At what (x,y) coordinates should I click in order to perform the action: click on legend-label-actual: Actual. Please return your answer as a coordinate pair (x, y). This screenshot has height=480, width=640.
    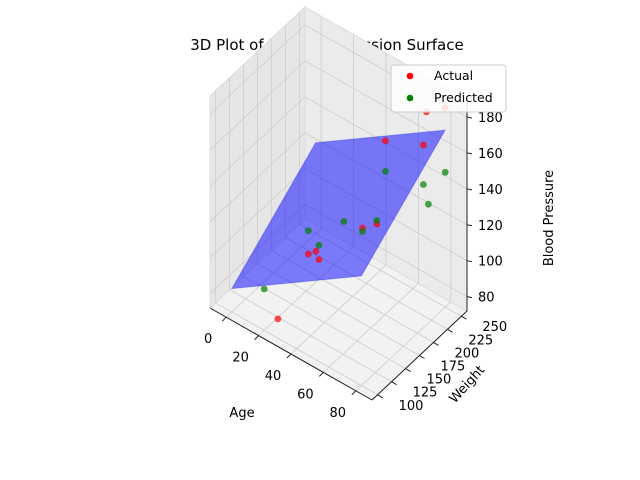
    Looking at the image, I should click on (453, 75).